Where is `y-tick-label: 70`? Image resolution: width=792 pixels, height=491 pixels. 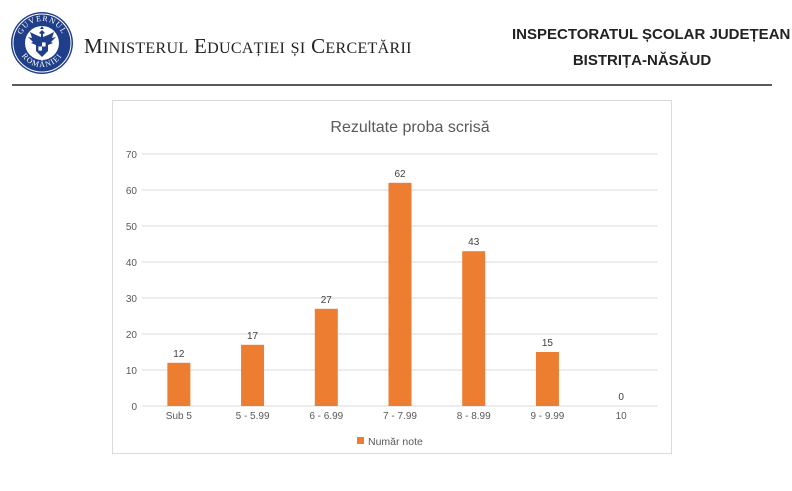 y-tick-label: 70 is located at coordinates (132, 155).